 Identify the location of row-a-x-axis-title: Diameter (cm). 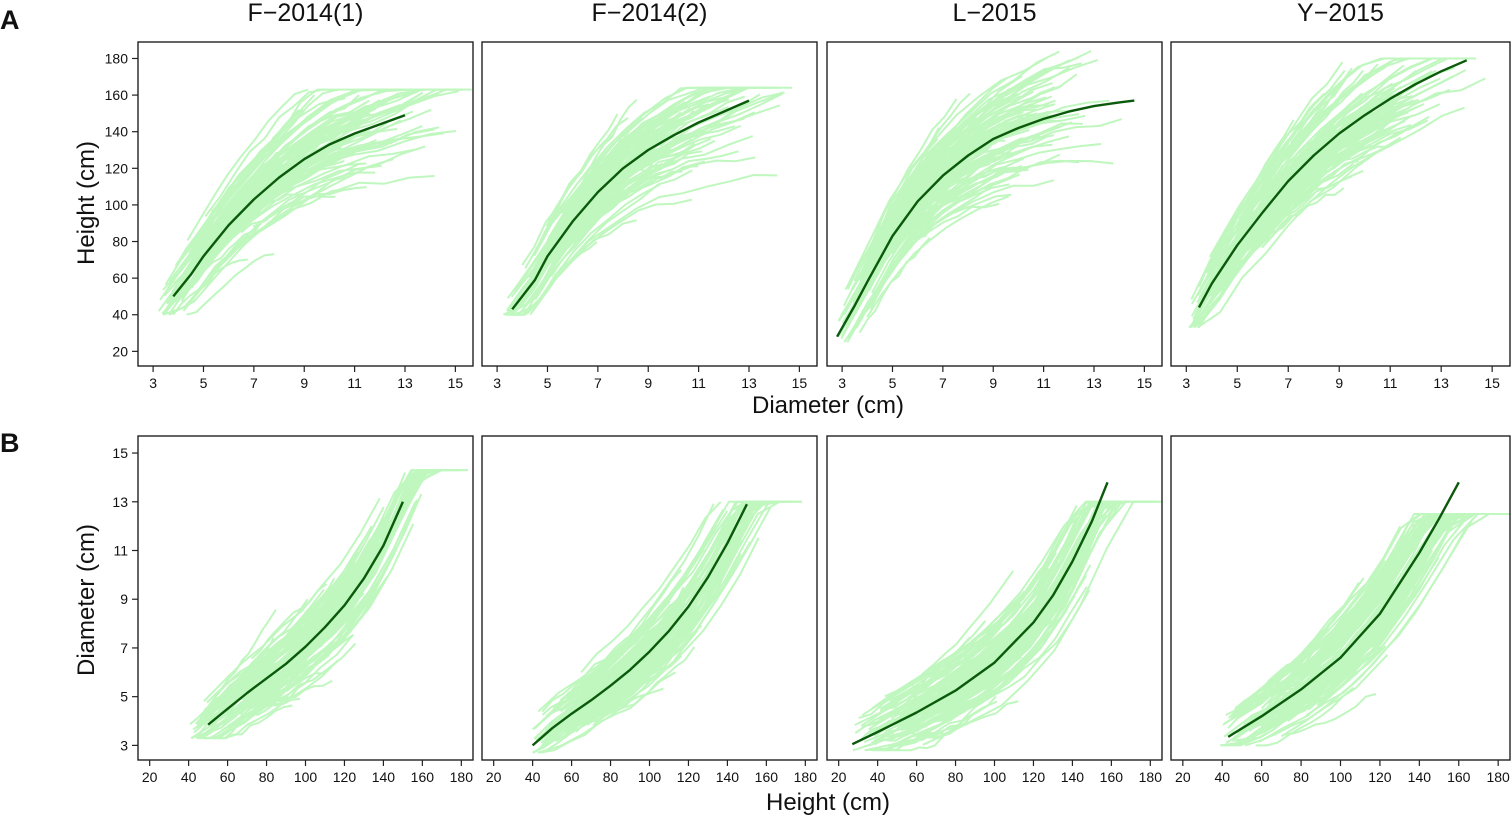
(828, 405).